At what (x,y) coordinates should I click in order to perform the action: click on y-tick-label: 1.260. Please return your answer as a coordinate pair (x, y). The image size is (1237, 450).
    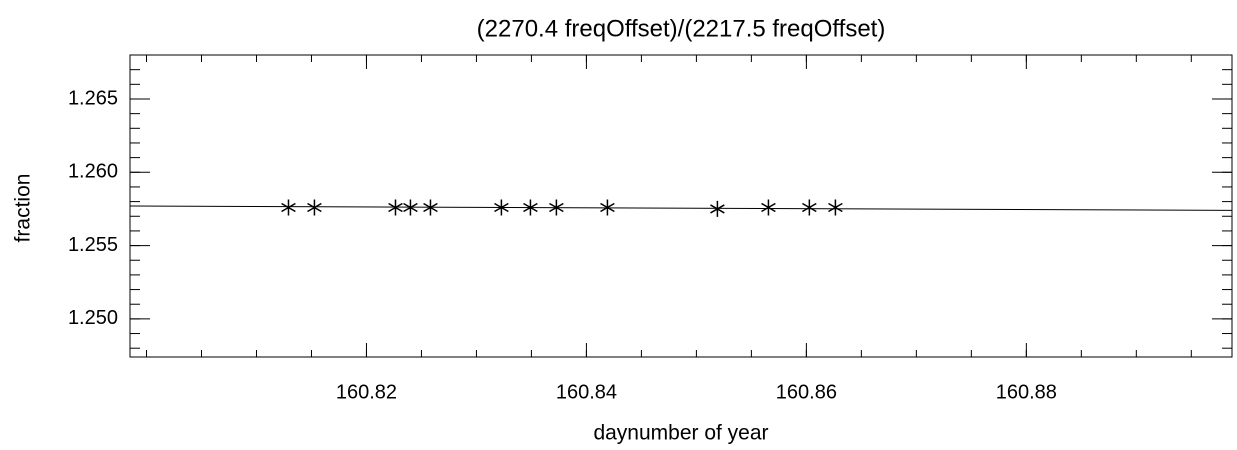
    Looking at the image, I should click on (93, 172).